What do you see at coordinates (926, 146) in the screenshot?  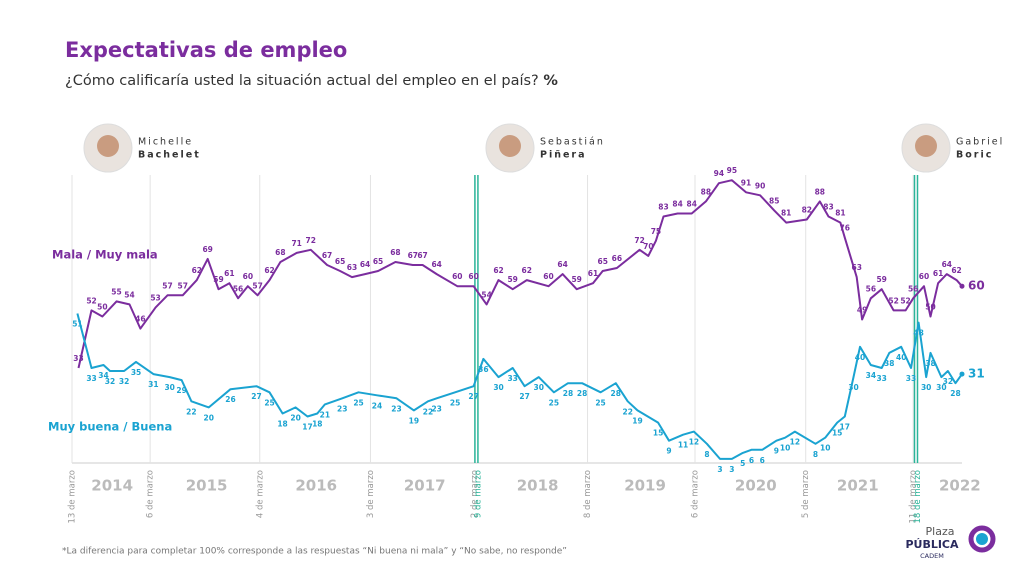 I see `president-photo-face` at bounding box center [926, 146].